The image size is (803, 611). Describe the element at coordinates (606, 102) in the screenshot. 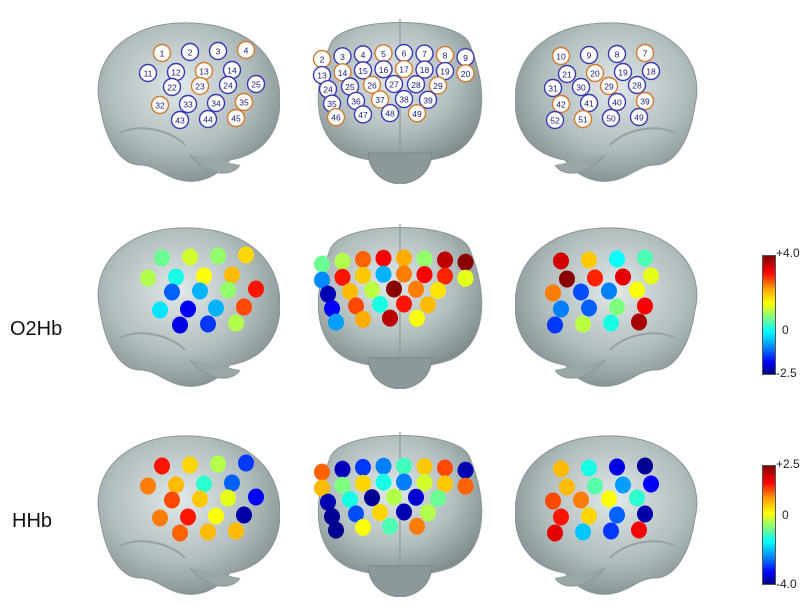

I see `brain-surface` at that location.